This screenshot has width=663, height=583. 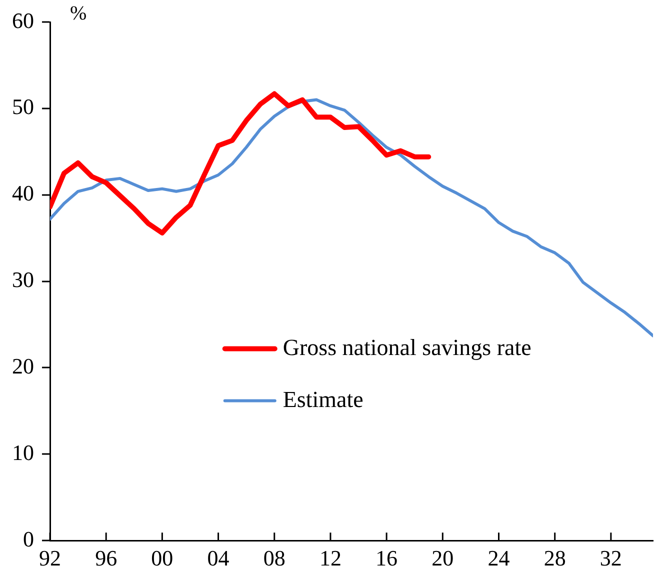 What do you see at coordinates (611, 558) in the screenshot?
I see `x-tick-label: 32` at bounding box center [611, 558].